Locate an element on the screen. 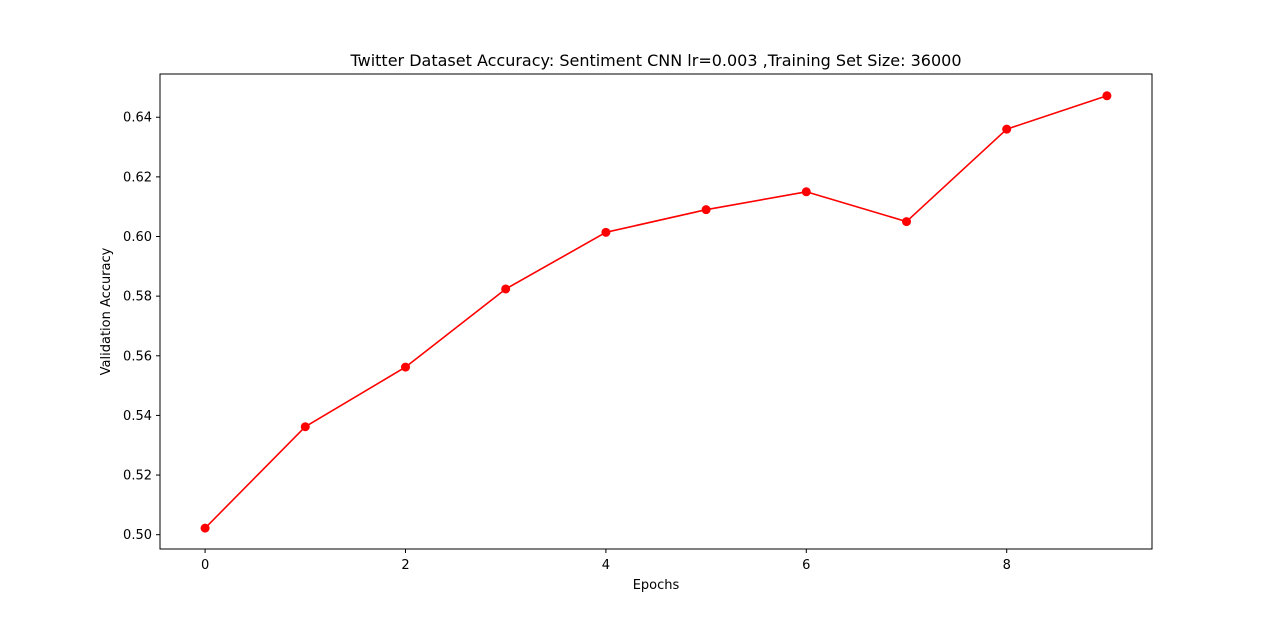 This screenshot has height=617, width=1280. x-tick-label: 6 is located at coordinates (806, 565).